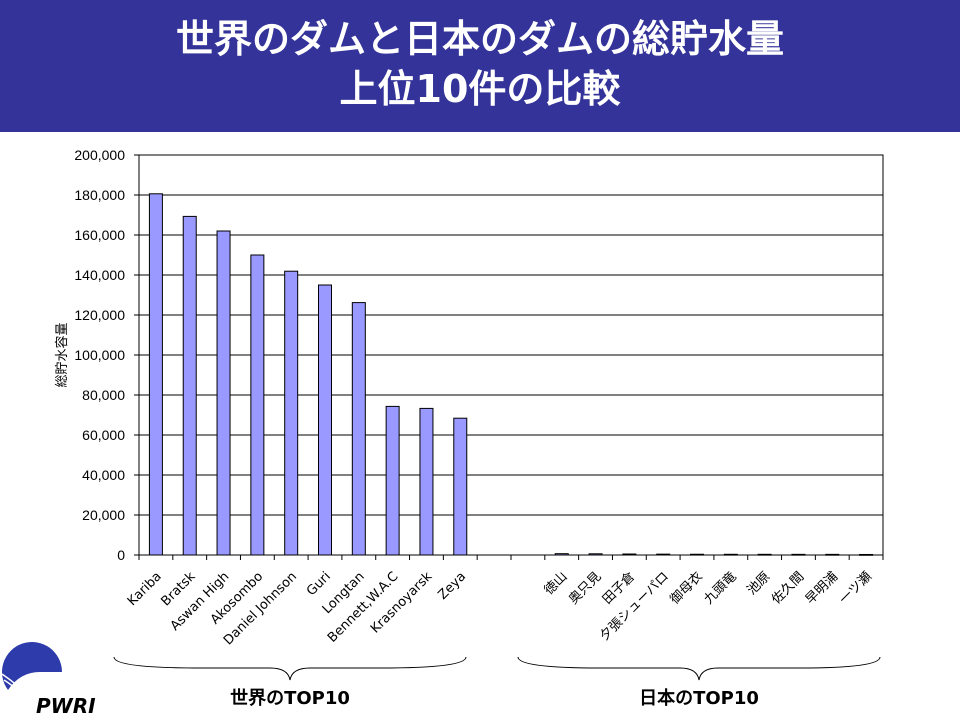  What do you see at coordinates (103, 475) in the screenshot?
I see `y-tick-label: 40,000` at bounding box center [103, 475].